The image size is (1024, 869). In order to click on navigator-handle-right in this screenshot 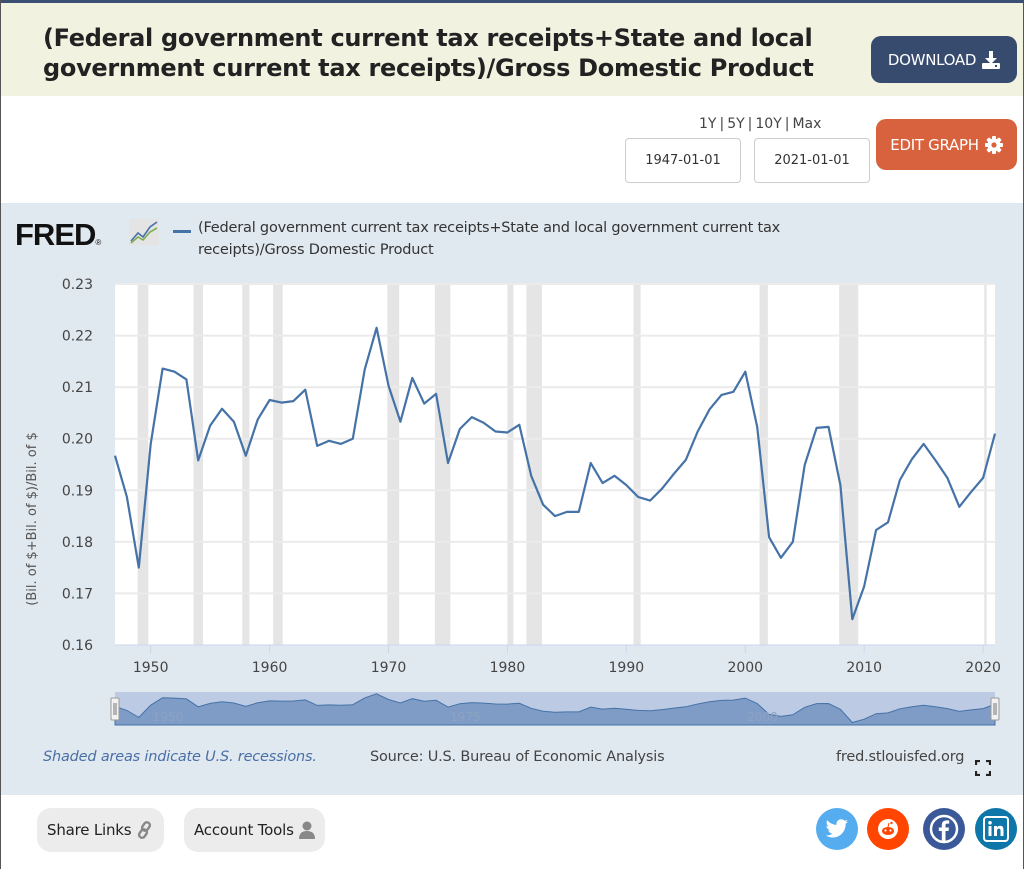, I will do `click(995, 709)`.